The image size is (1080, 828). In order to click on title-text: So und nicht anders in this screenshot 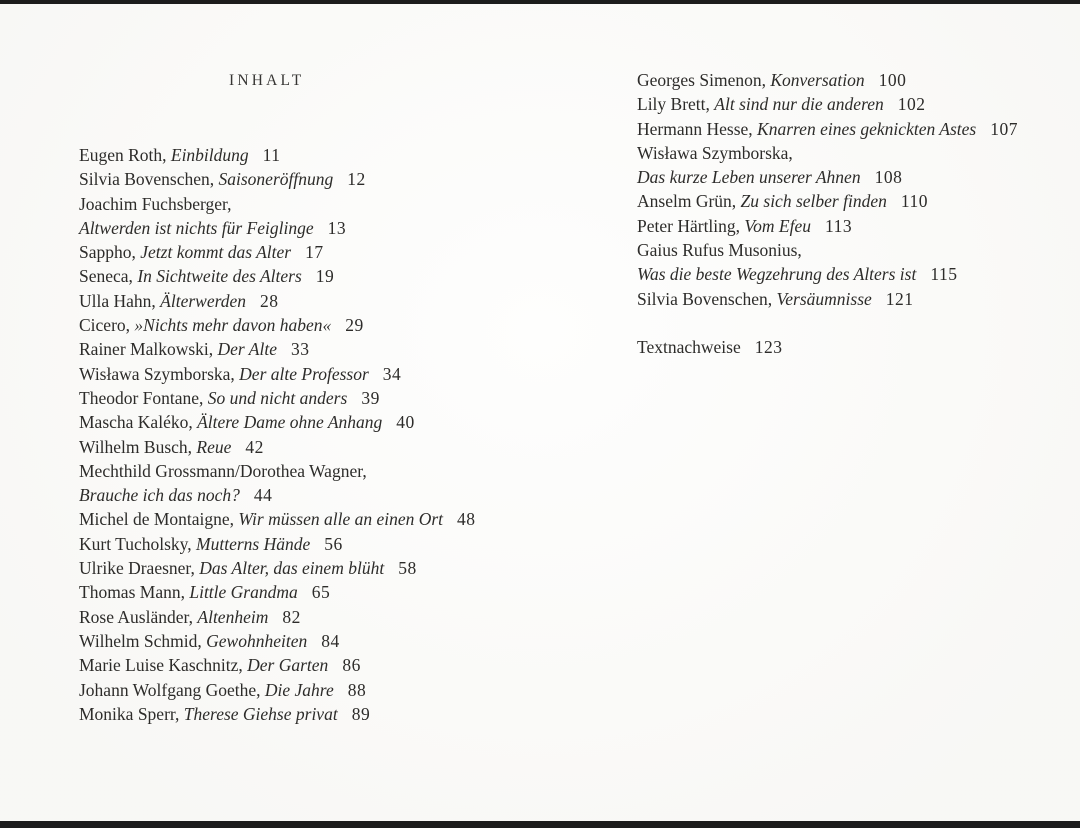, I will do `click(277, 397)`.